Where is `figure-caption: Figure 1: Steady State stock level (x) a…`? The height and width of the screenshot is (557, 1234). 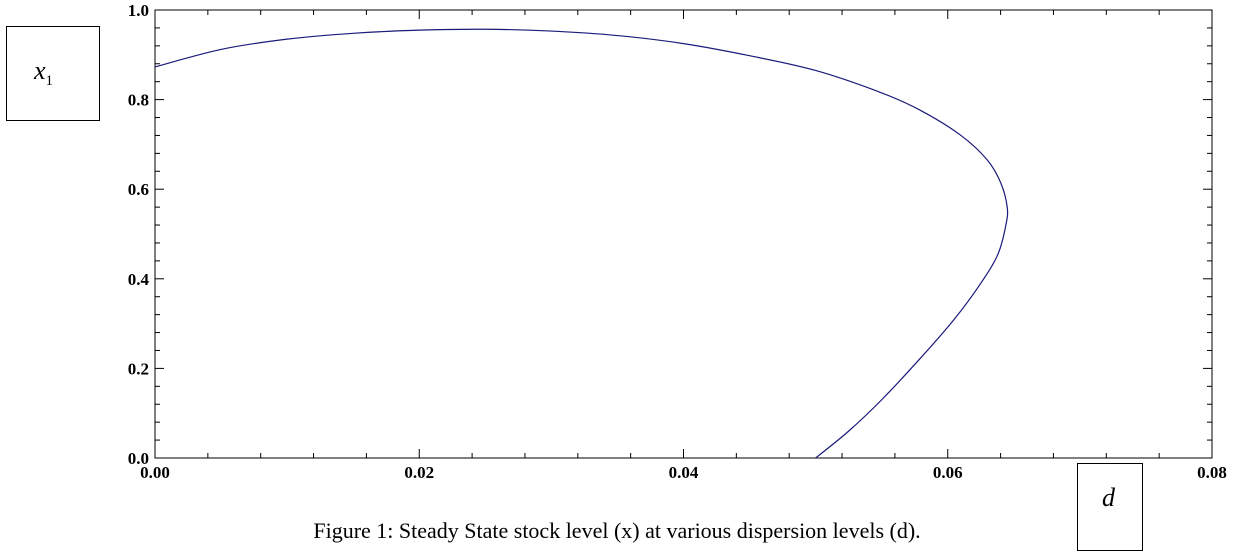 figure-caption: Figure 1: Steady State stock level (x) a… is located at coordinates (617, 530).